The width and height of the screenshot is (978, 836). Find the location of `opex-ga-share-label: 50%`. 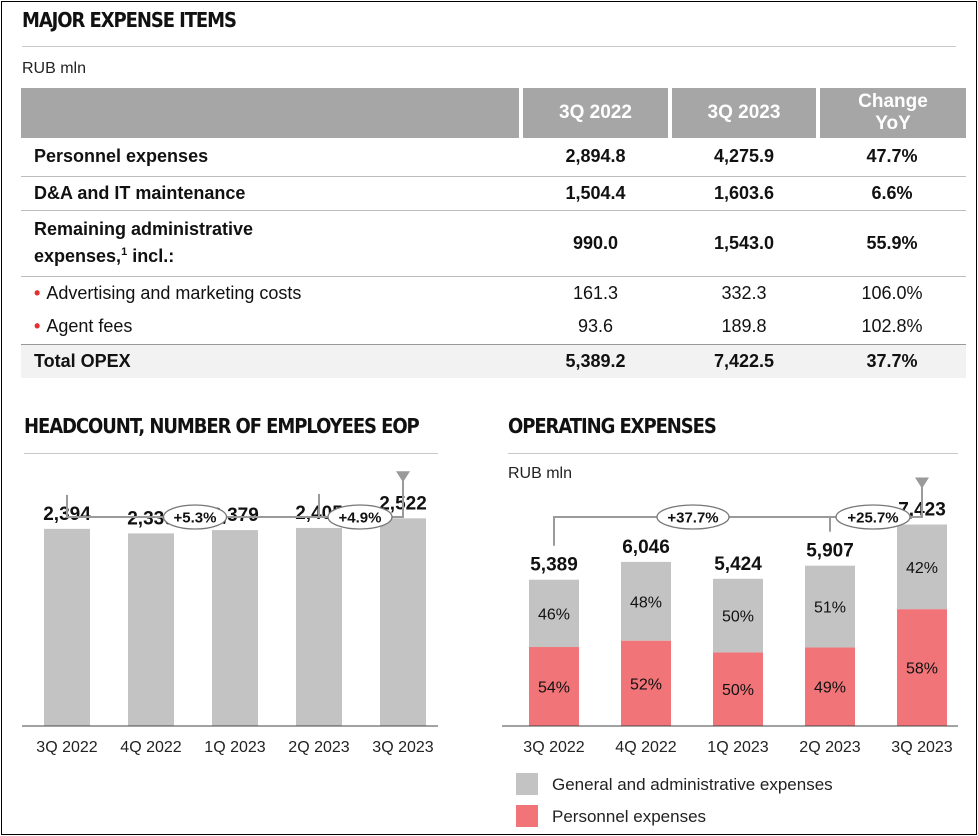

opex-ga-share-label: 50% is located at coordinates (738, 617).